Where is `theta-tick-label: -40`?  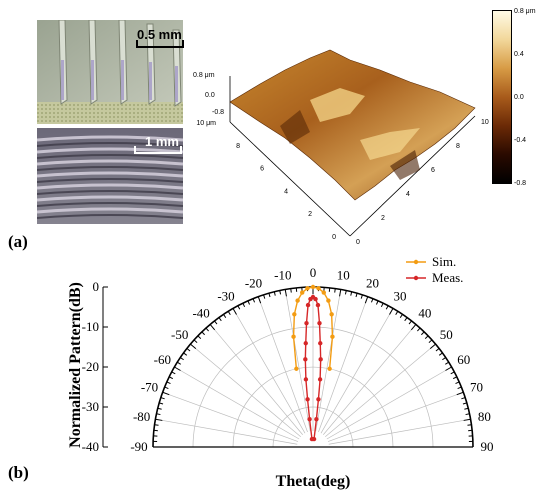 theta-tick-label: -40 is located at coordinates (200, 313).